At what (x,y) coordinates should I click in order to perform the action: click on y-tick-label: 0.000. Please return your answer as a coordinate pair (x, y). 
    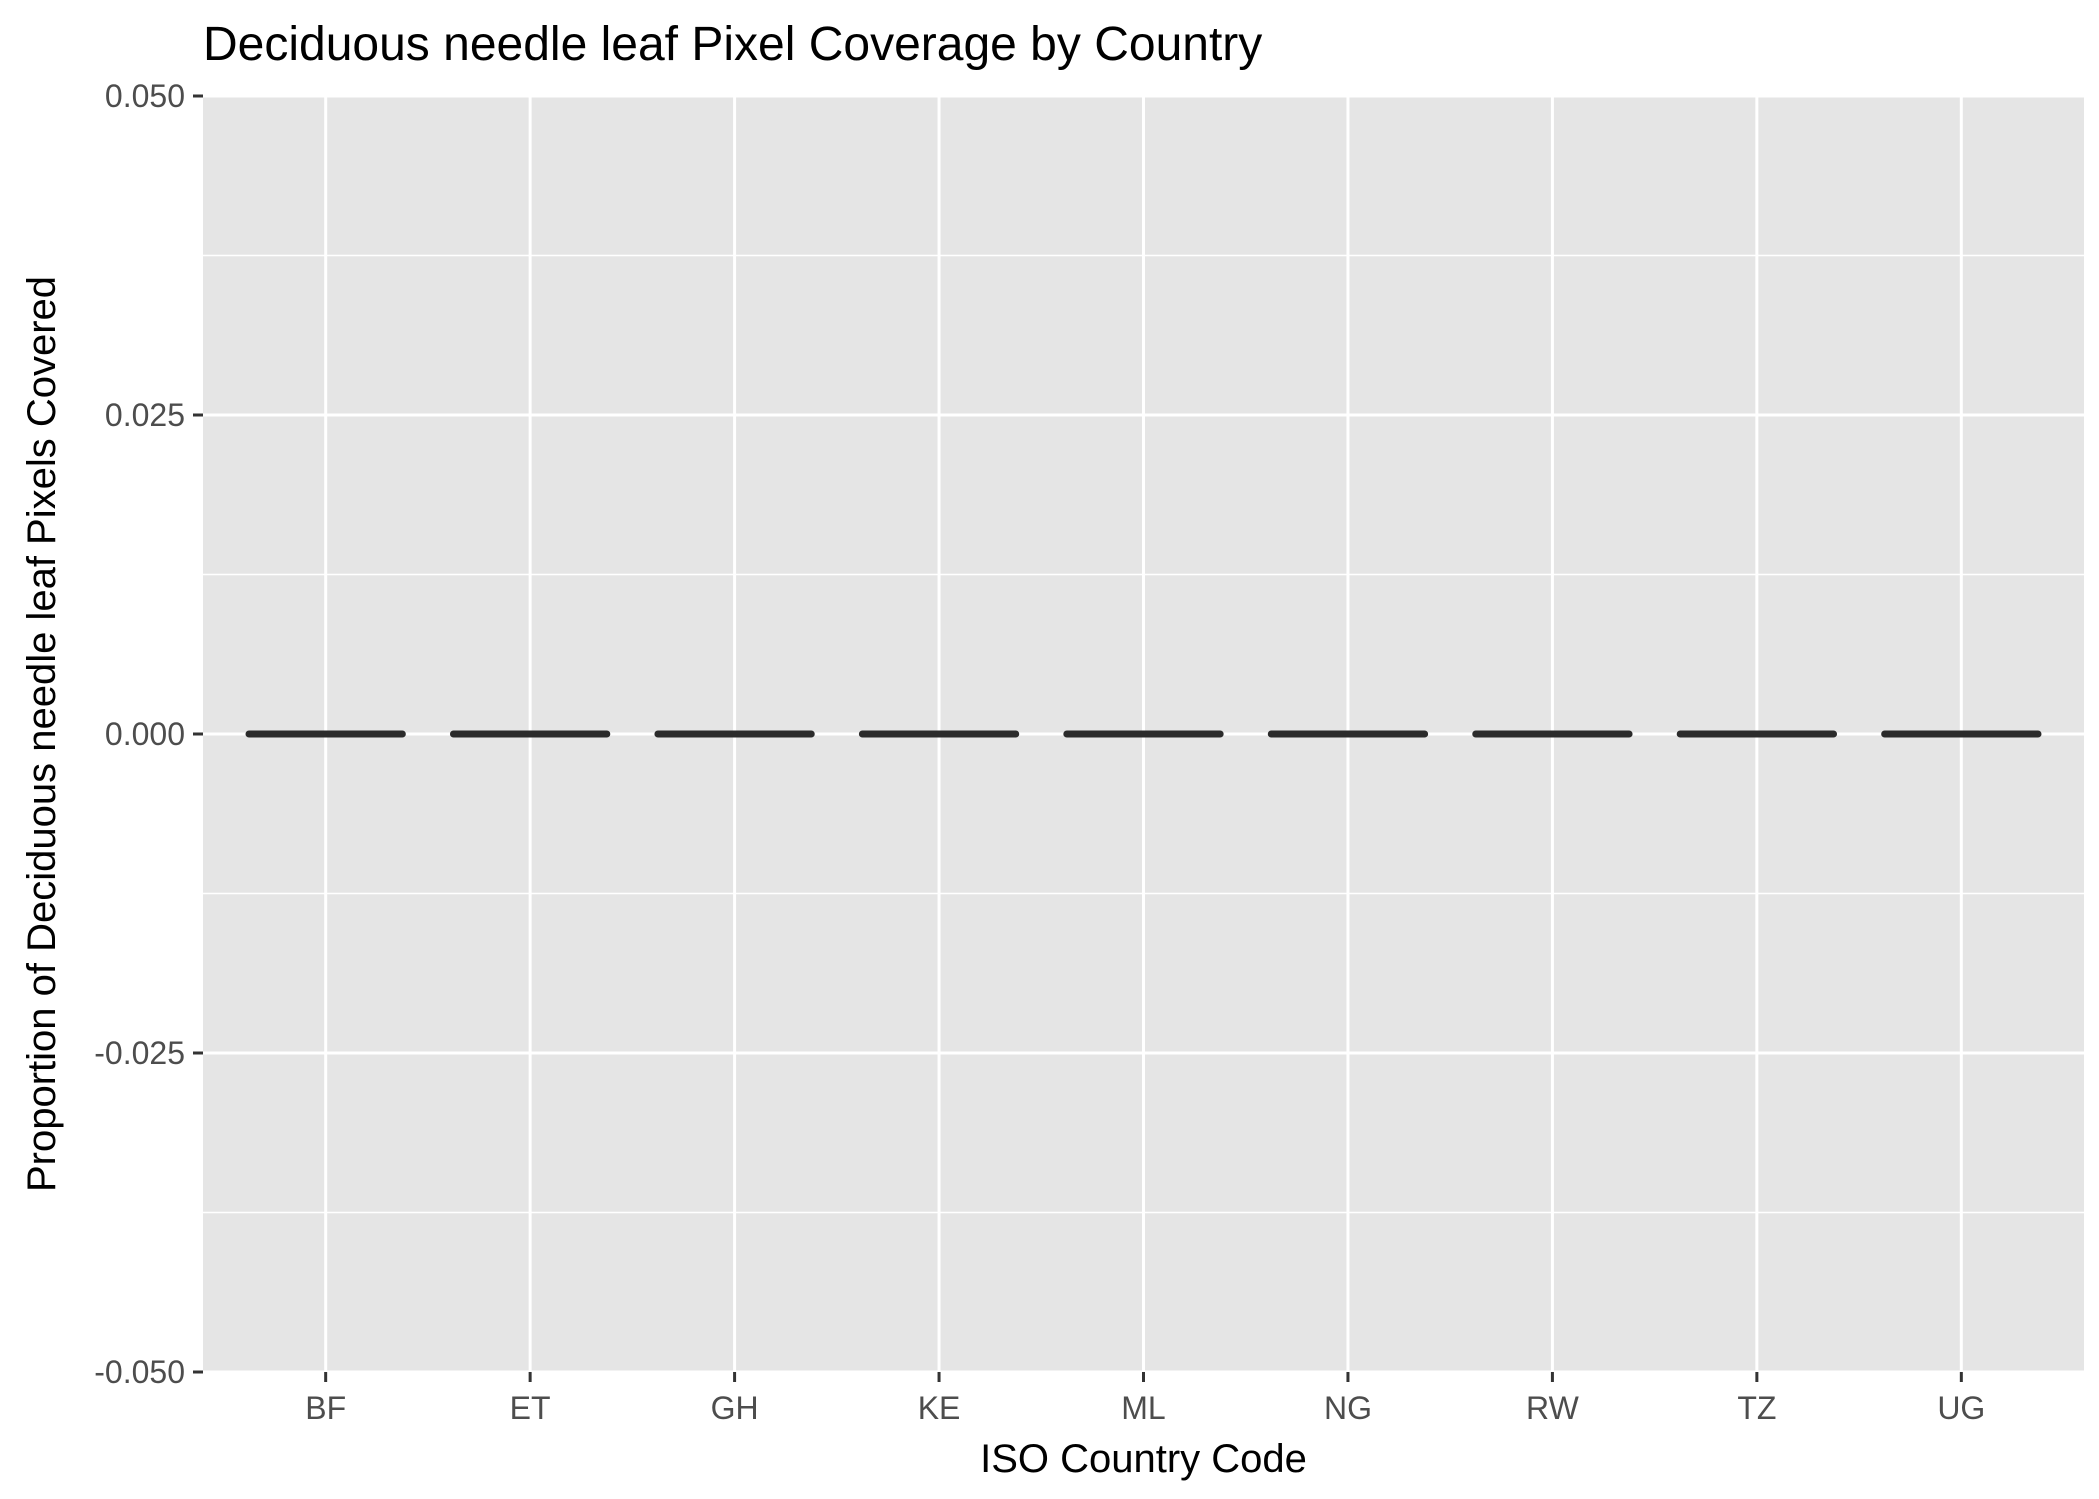
    Looking at the image, I should click on (145, 734).